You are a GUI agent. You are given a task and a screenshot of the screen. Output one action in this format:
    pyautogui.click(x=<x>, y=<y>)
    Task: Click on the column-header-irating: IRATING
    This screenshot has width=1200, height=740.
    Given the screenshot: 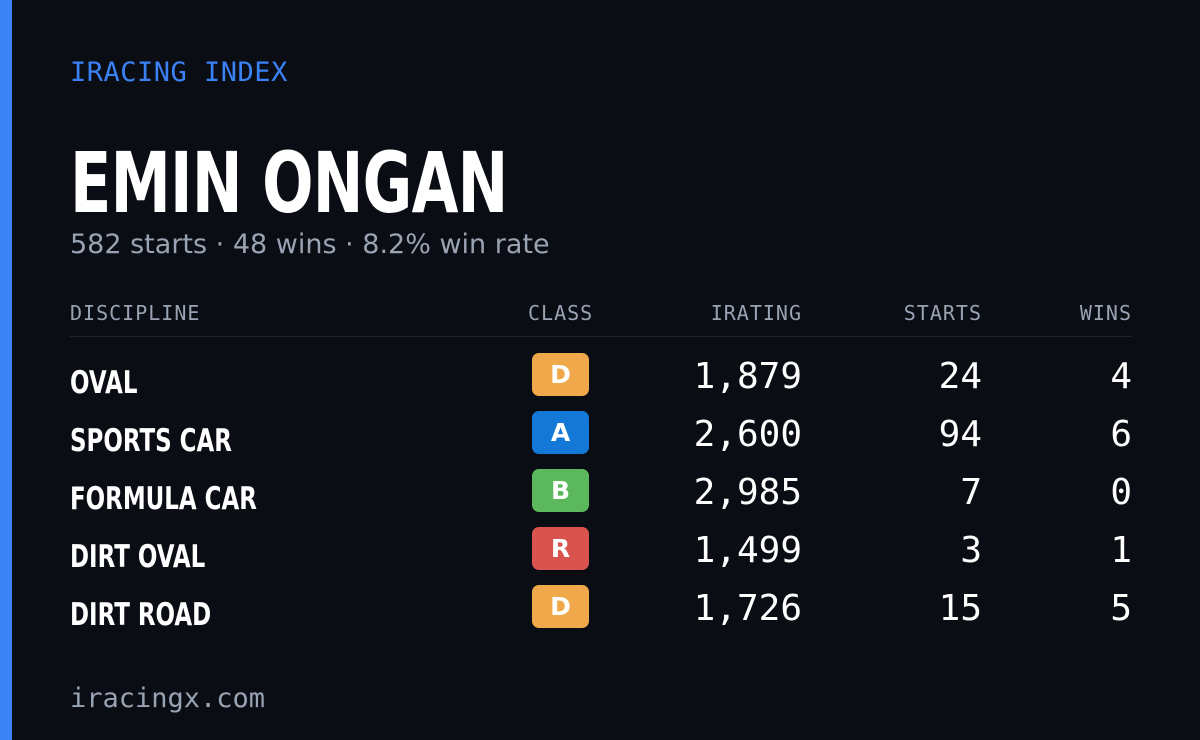 What is the action you would take?
    pyautogui.click(x=756, y=313)
    